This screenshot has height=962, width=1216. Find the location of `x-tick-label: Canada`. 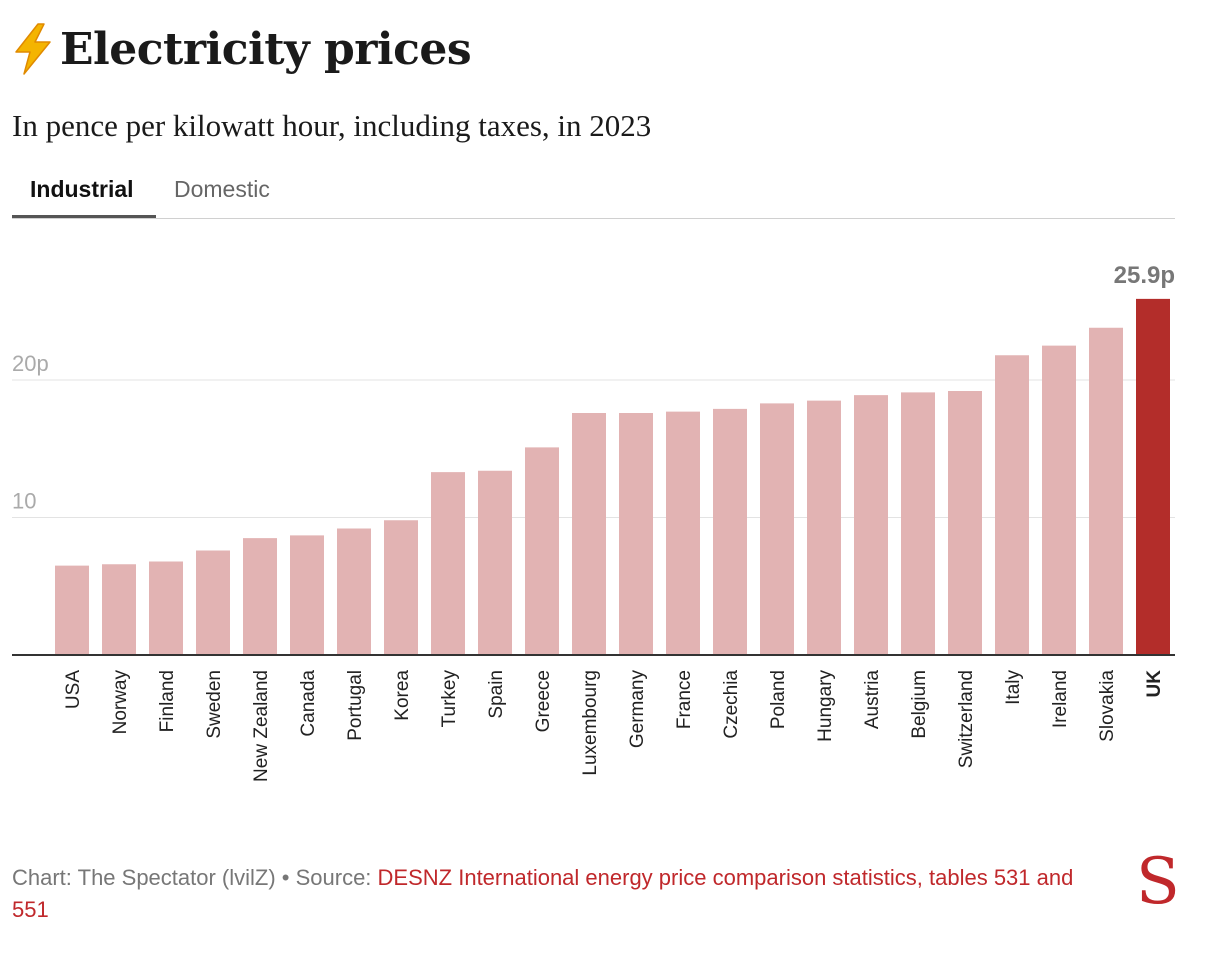

x-tick-label: Canada is located at coordinates (308, 703).